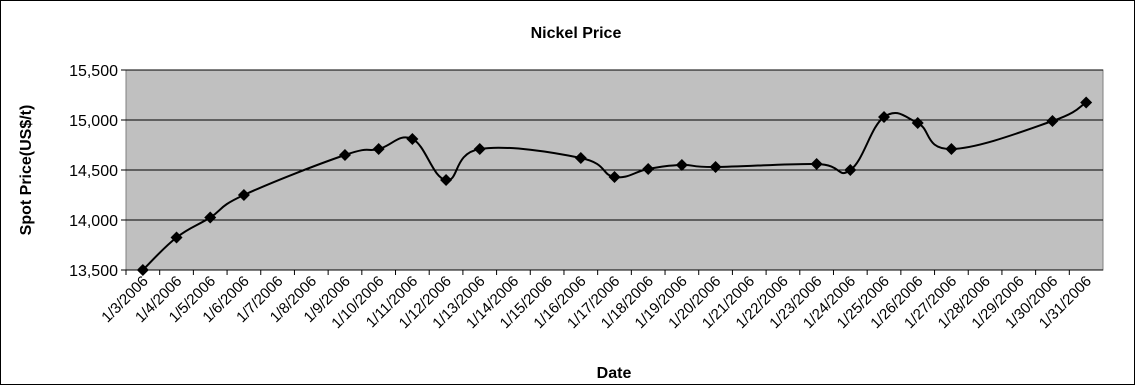 Image resolution: width=1135 pixels, height=385 pixels. Describe the element at coordinates (26, 170) in the screenshot. I see `y-axis-title: Spot Price(US$/t)` at that location.